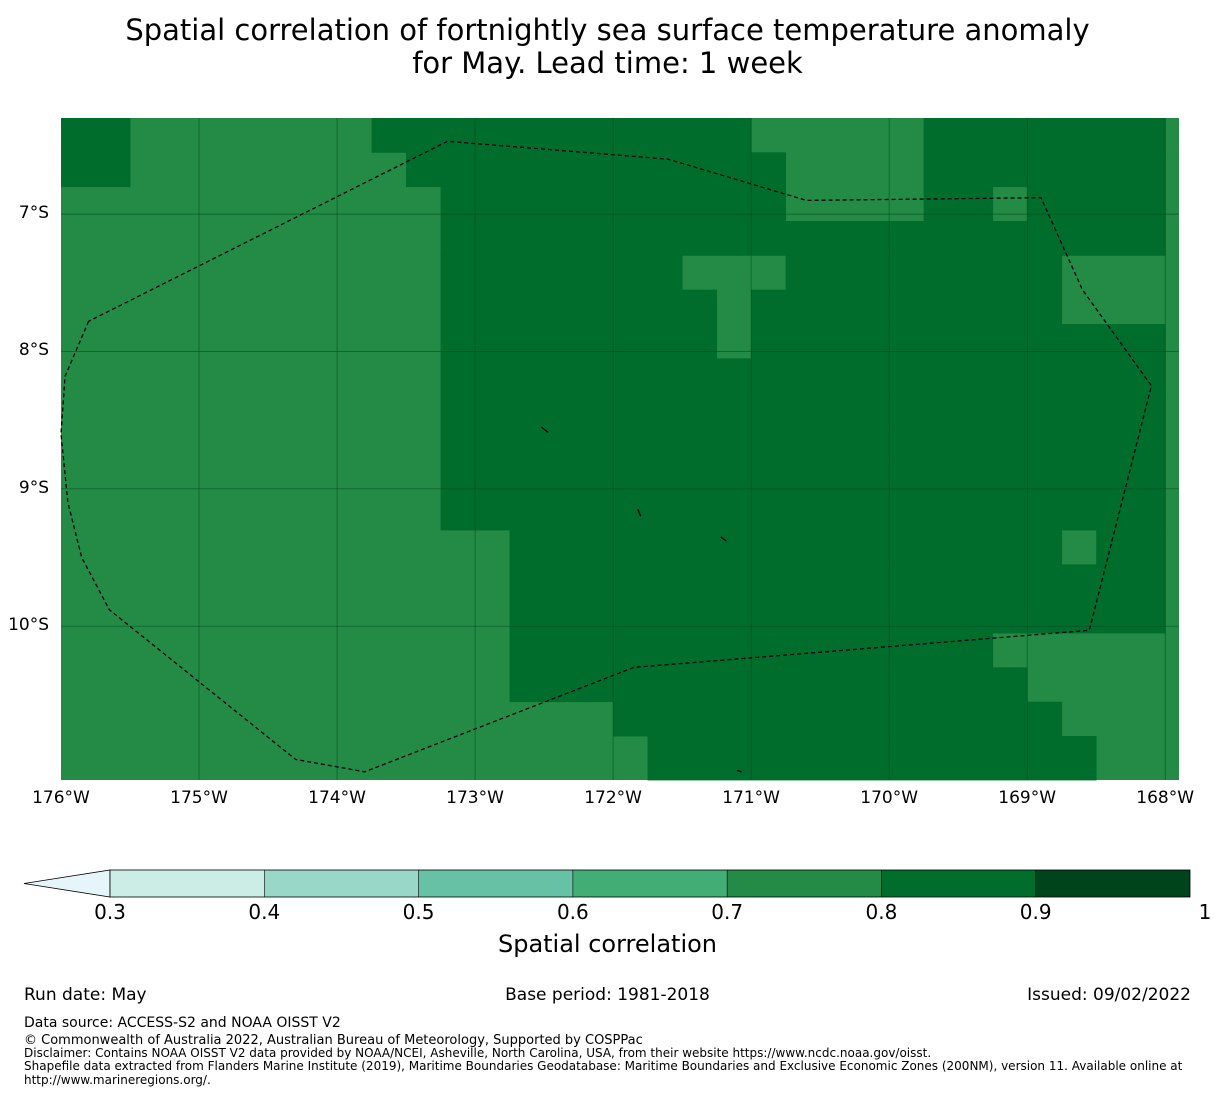  I want to click on y-tick-label: 7°S, so click(33, 213).